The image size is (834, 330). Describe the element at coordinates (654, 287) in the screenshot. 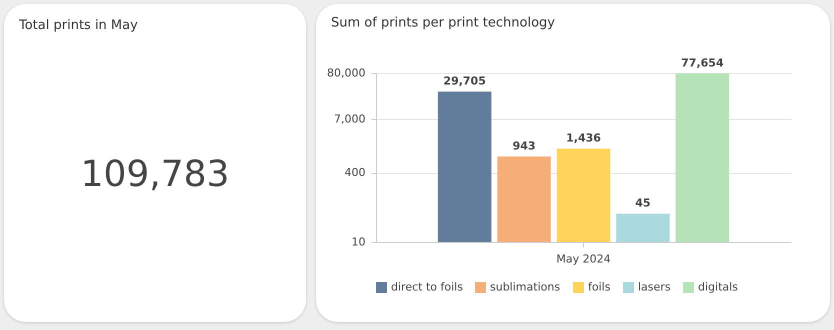

I see `legend-label: lasers` at that location.